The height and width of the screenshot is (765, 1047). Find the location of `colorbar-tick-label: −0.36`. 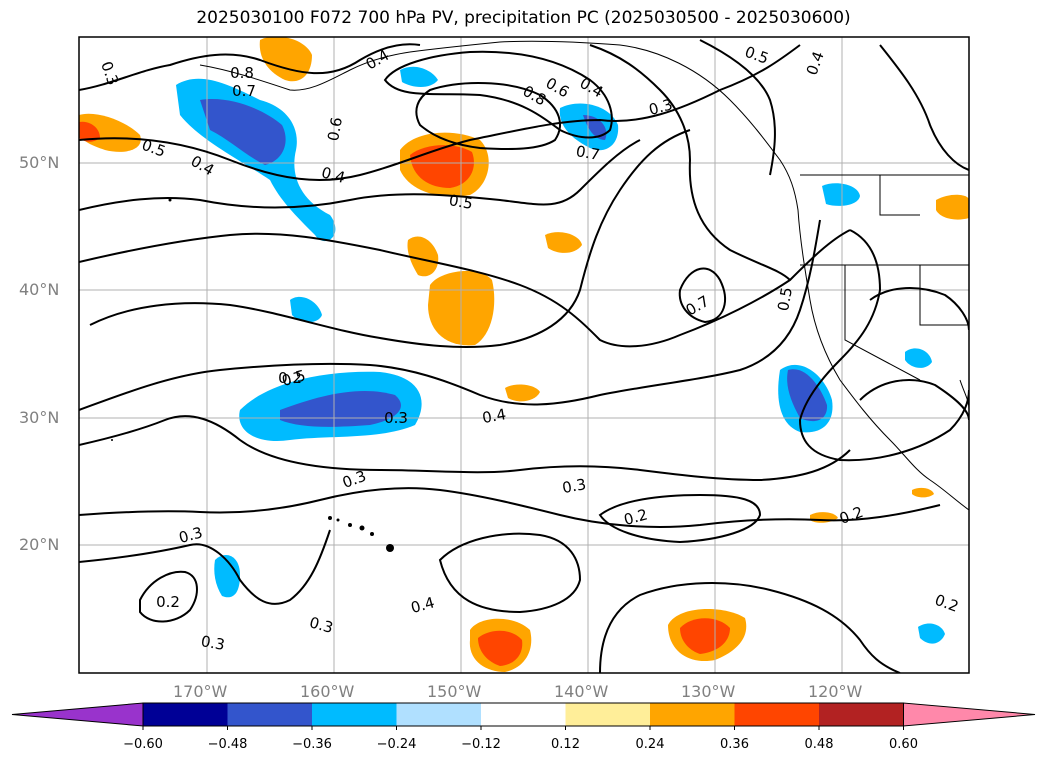

colorbar-tick-label: −0.36 is located at coordinates (312, 744).